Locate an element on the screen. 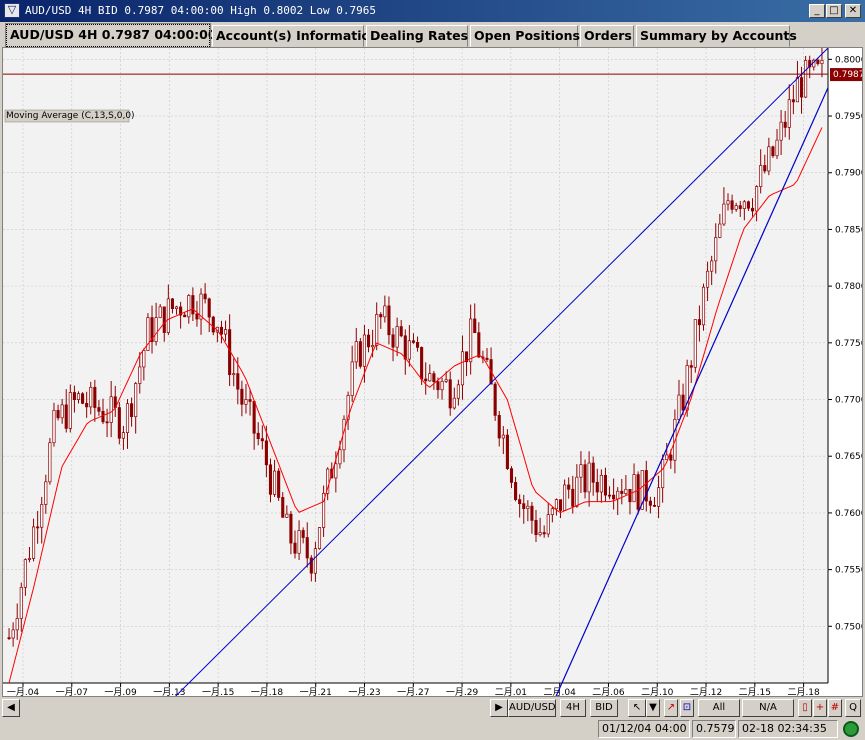  horizontal-scrollbar is located at coordinates (255, 708).